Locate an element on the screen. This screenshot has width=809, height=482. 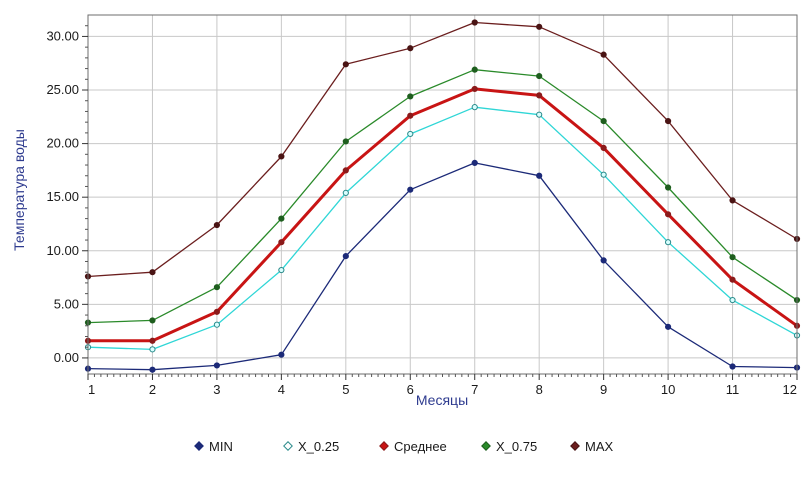
x-tick-label: 5 is located at coordinates (345, 389).